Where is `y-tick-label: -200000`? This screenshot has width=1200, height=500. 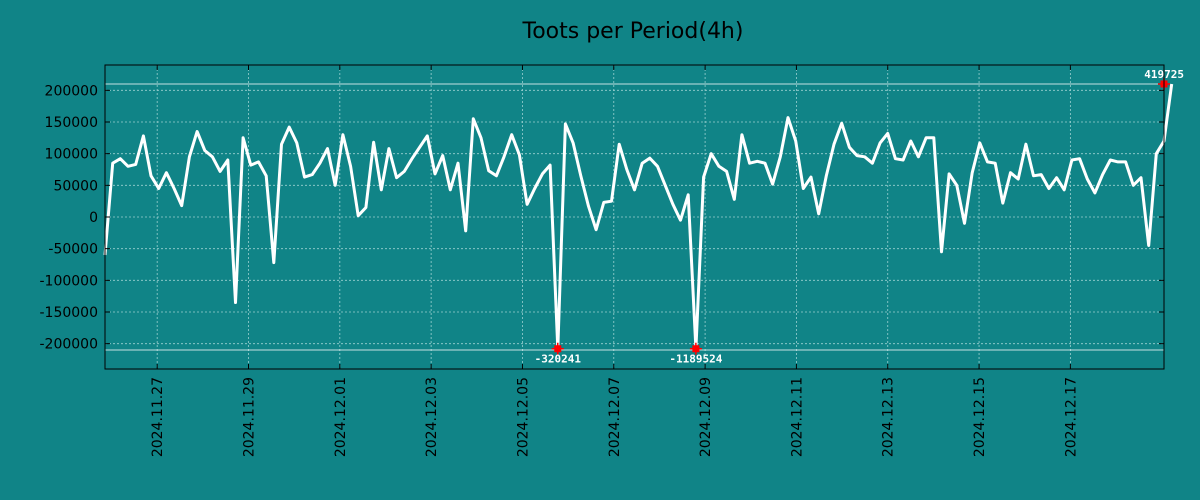 y-tick-label: -200000 is located at coordinates (69, 345).